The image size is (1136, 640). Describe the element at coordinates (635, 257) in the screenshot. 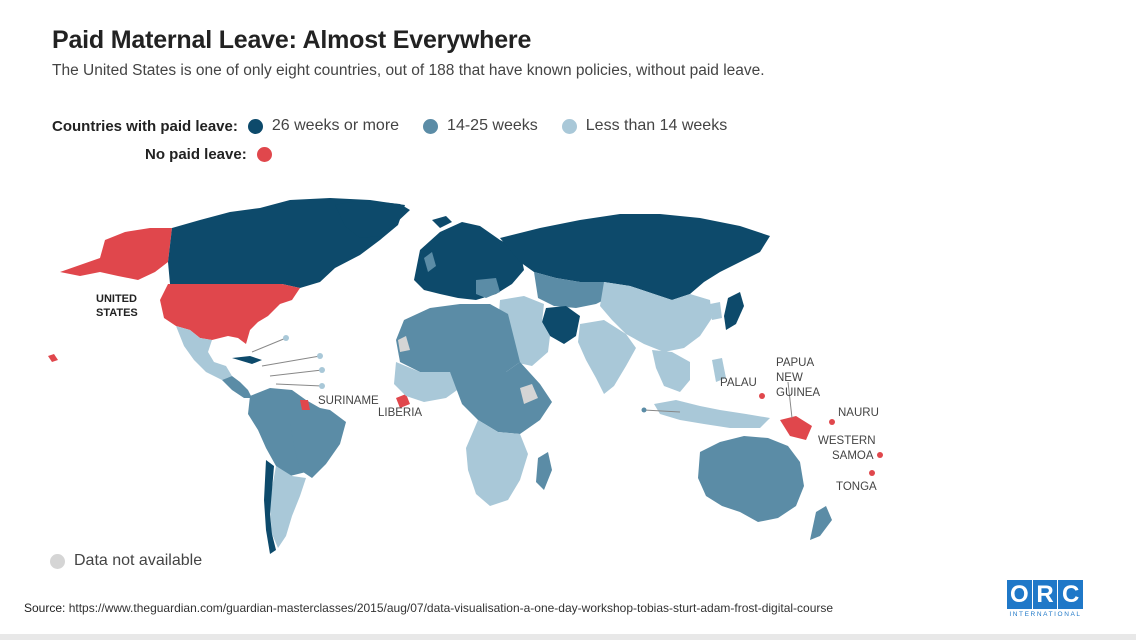

I see `country-russia` at that location.